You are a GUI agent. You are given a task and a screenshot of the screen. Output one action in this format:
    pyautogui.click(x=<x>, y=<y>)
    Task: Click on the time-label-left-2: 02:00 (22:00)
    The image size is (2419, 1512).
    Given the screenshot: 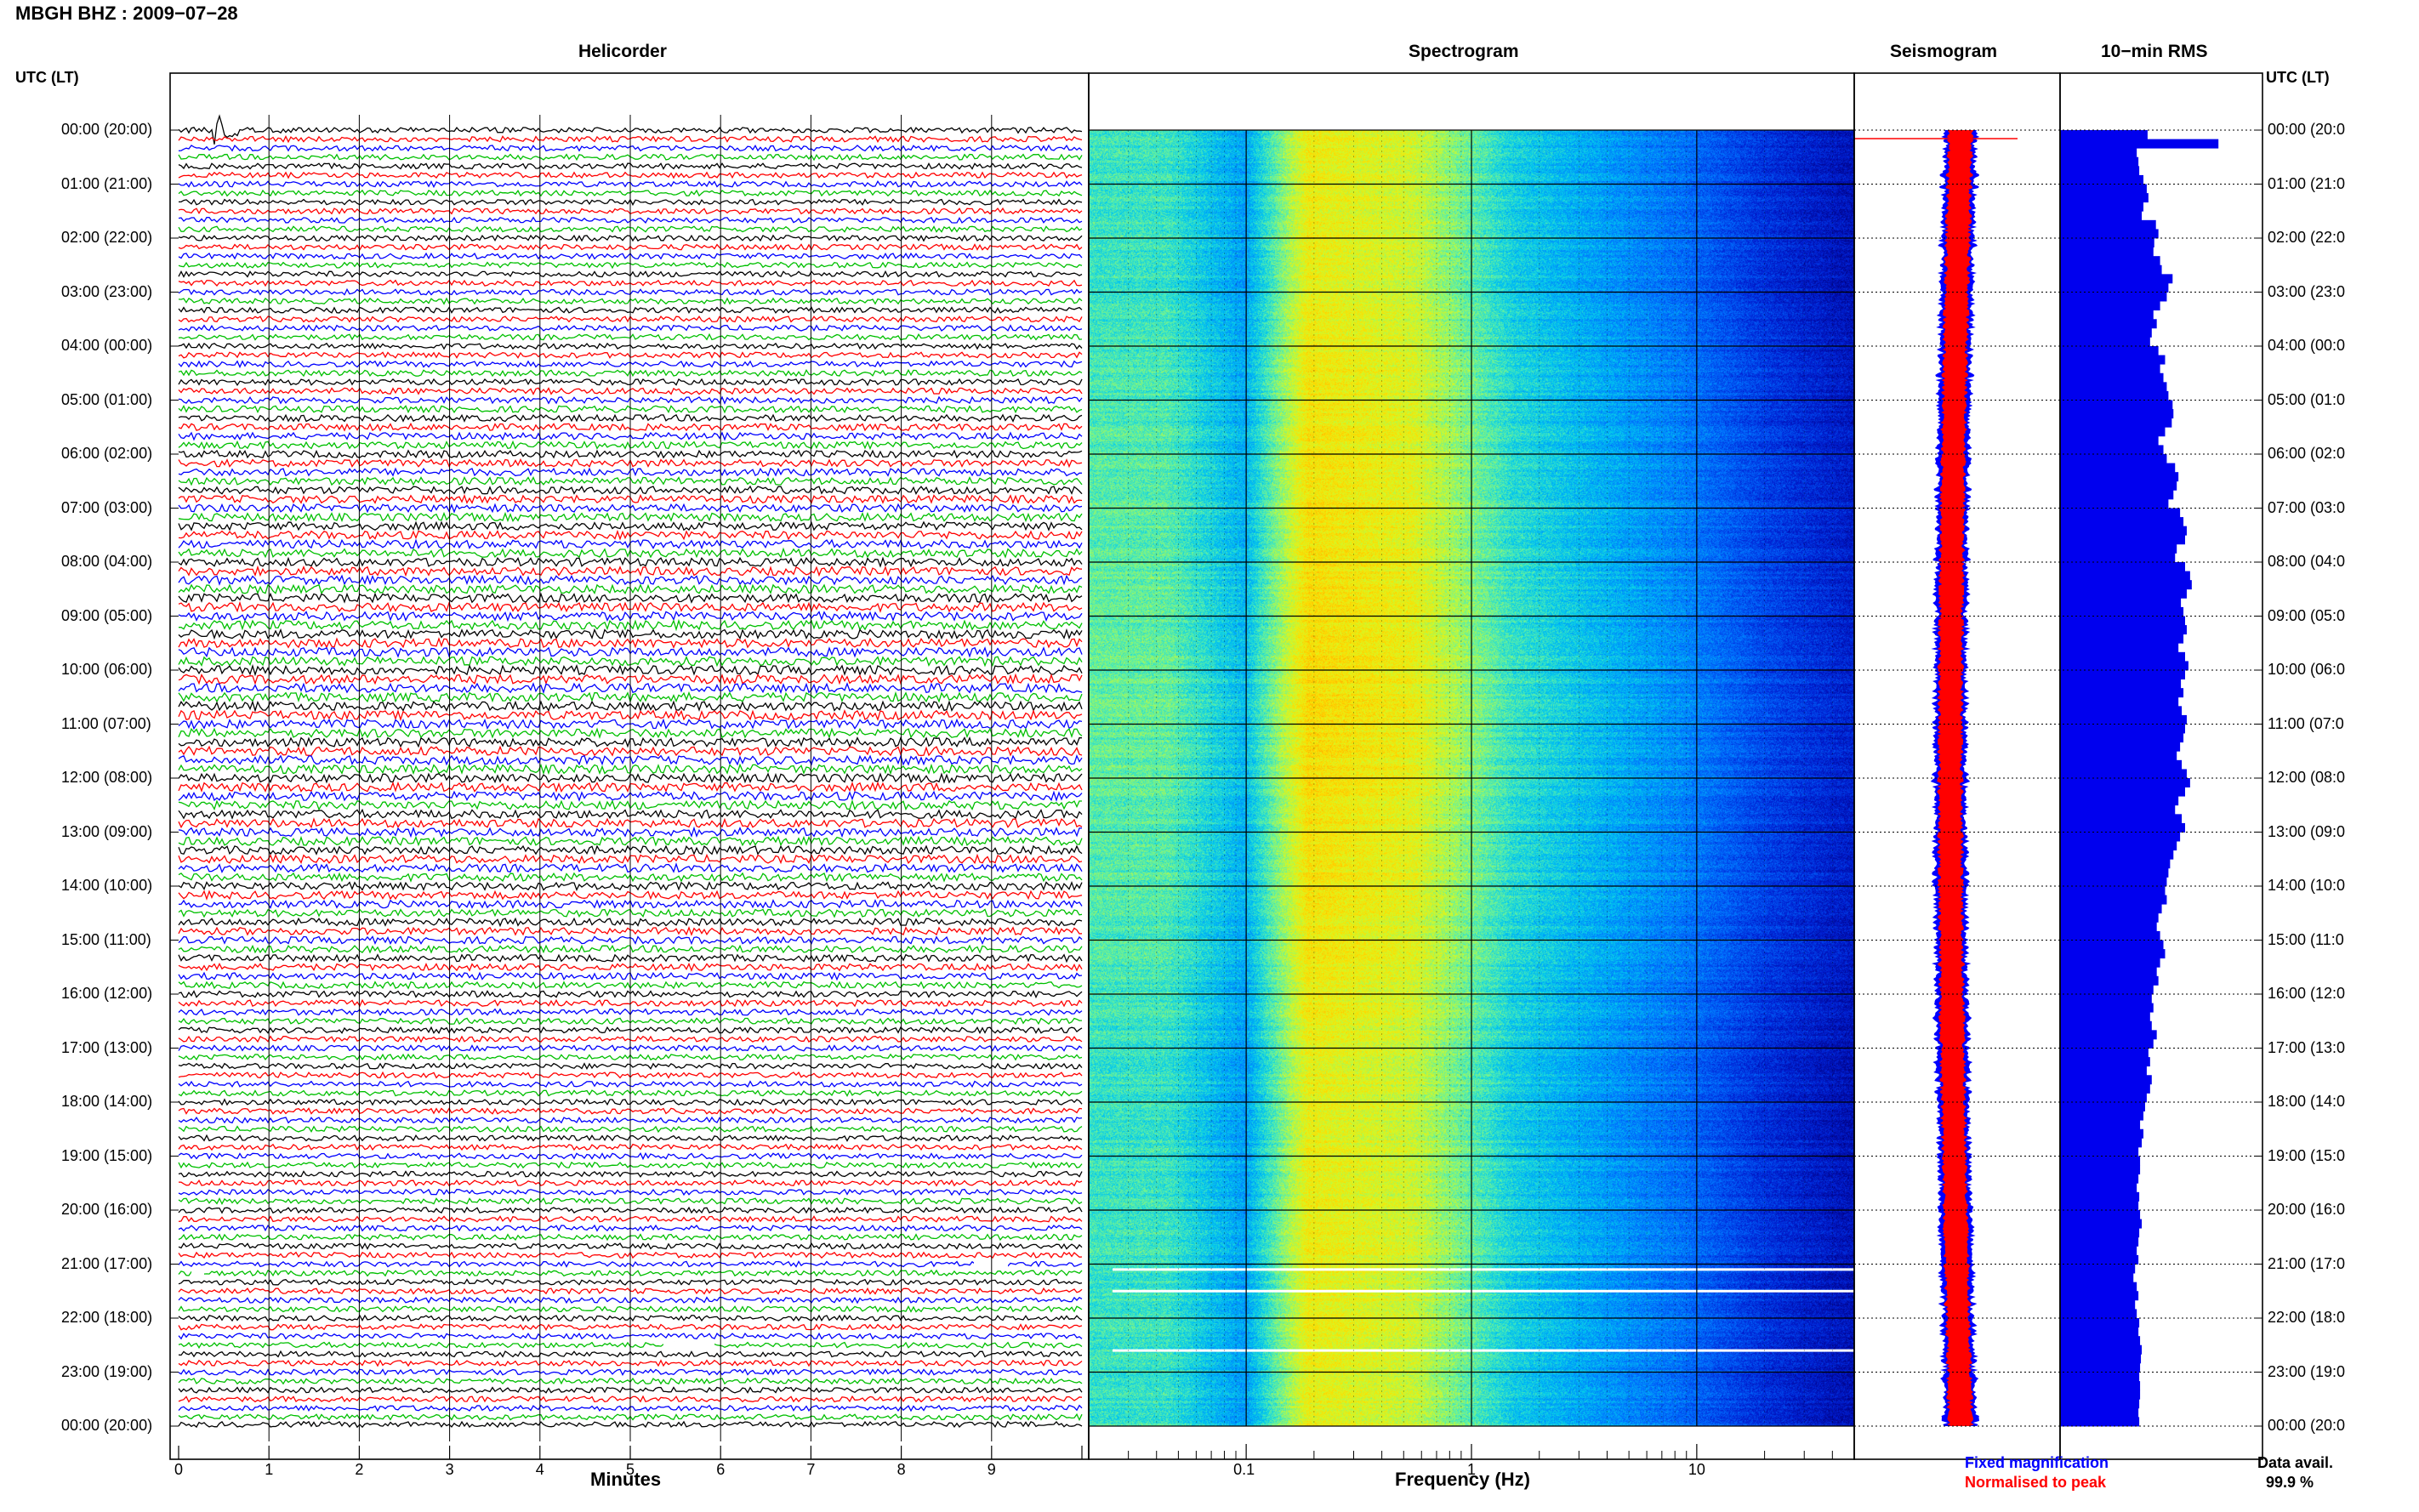 What is the action you would take?
    pyautogui.click(x=107, y=237)
    